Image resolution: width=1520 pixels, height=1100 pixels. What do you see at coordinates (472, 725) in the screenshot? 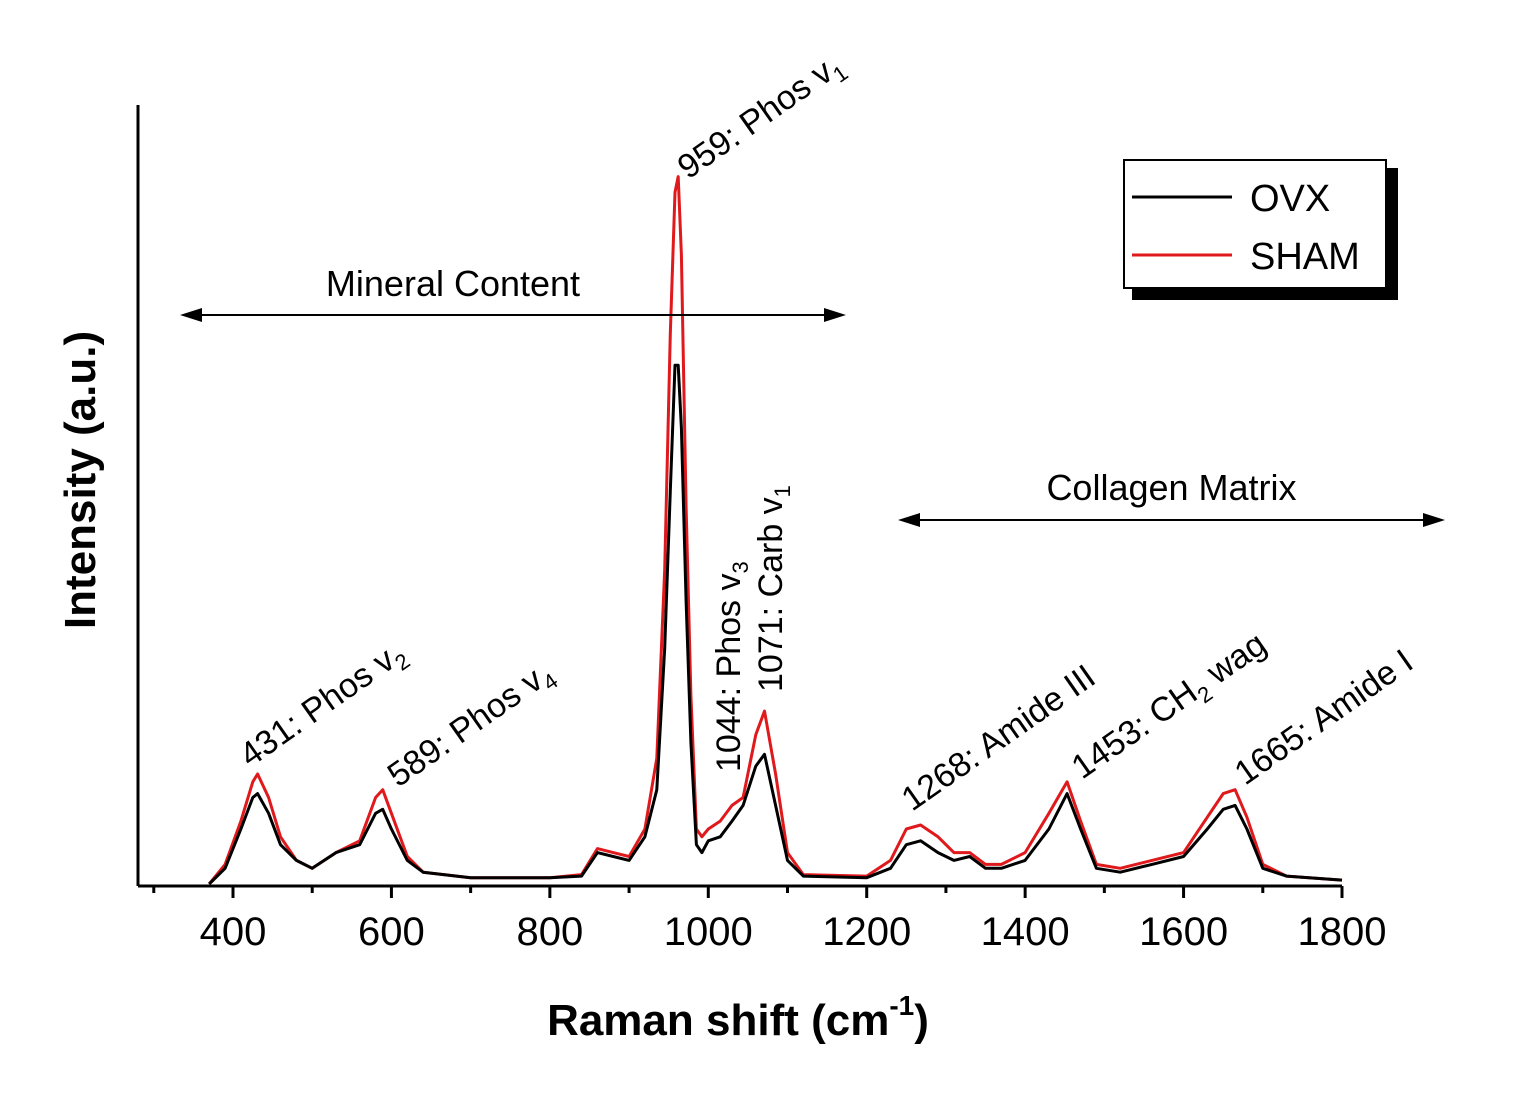
I see `peak-label-589: 589: Phos v4` at bounding box center [472, 725].